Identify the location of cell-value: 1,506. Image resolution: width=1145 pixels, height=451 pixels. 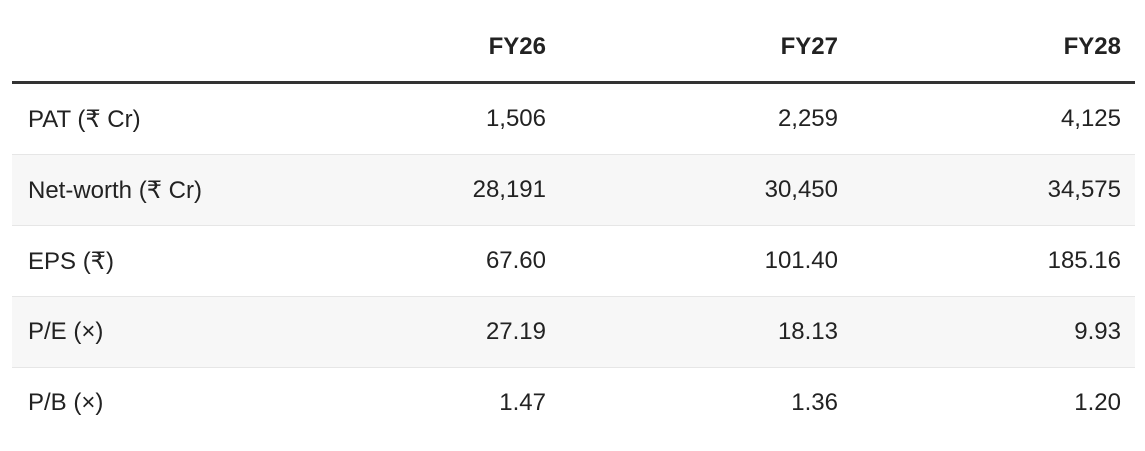
(414, 118).